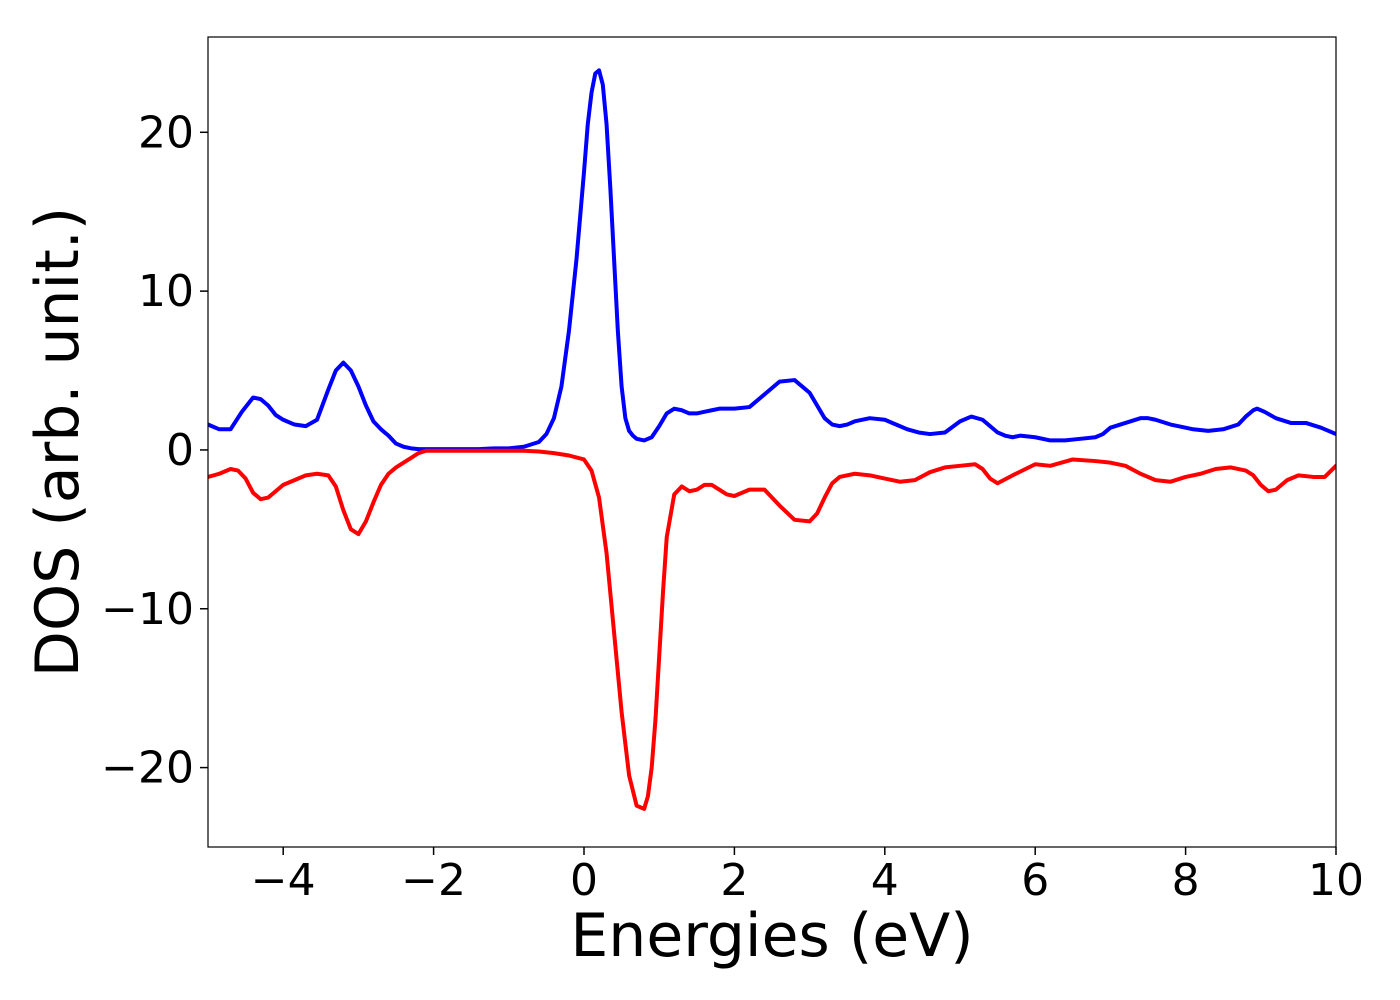 The image size is (1400, 1000). Describe the element at coordinates (180, 450) in the screenshot. I see `y-tick-label: 0` at that location.